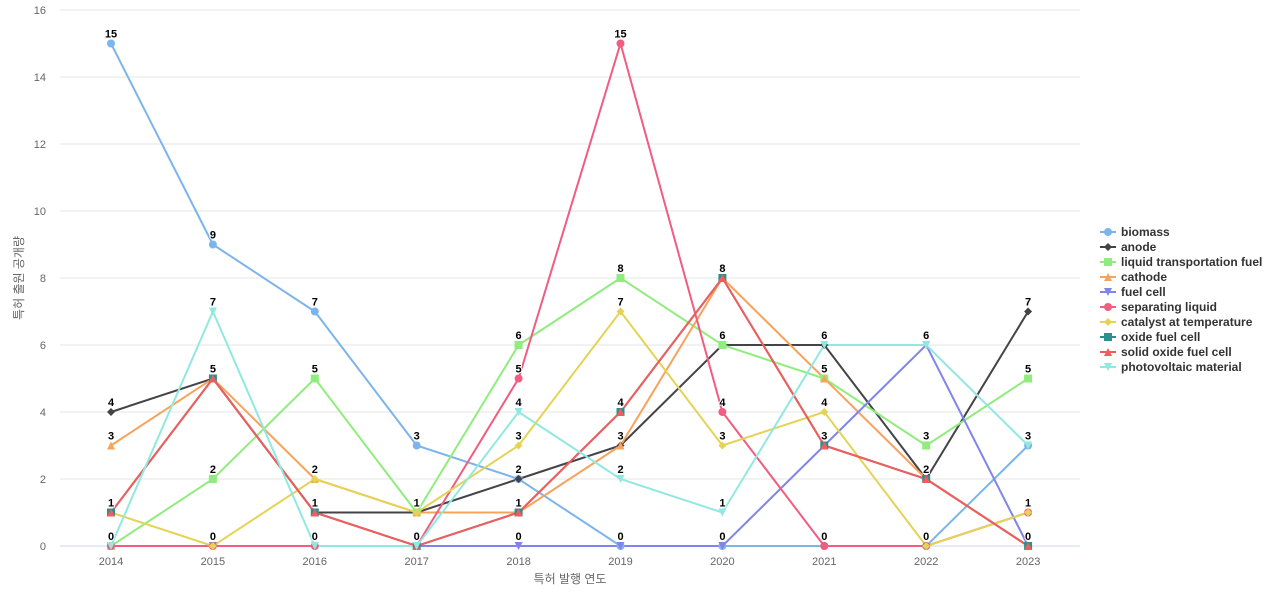  What do you see at coordinates (1181, 261) in the screenshot?
I see `legend-item: liquid transportation fuel` at bounding box center [1181, 261].